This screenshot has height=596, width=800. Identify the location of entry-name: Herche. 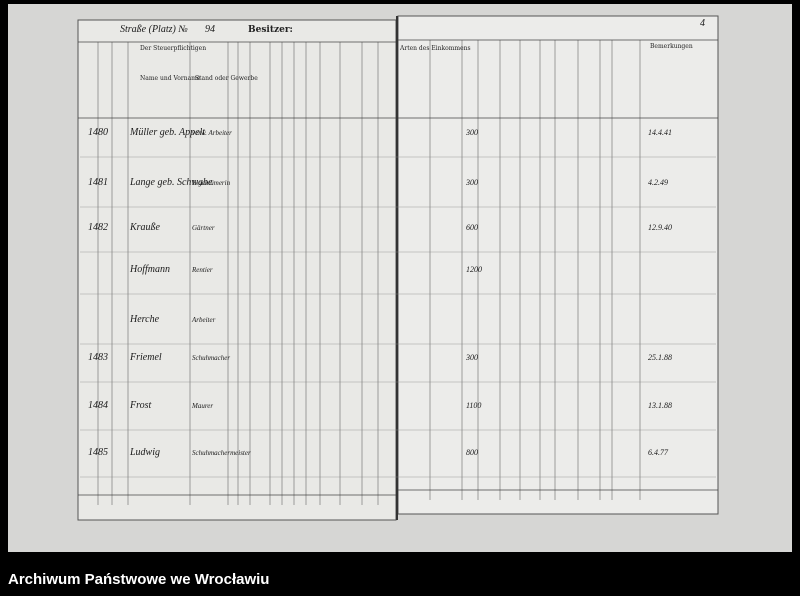
(144, 319).